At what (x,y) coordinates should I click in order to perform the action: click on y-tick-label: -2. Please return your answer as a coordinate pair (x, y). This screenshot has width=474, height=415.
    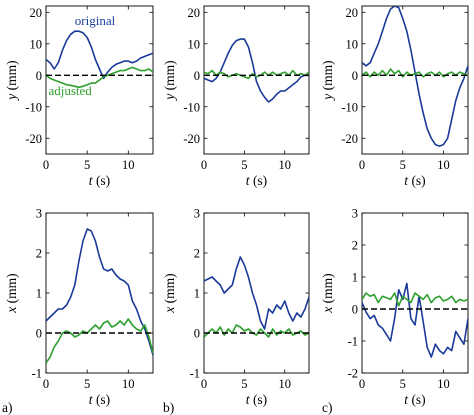
    Looking at the image, I should click on (353, 374).